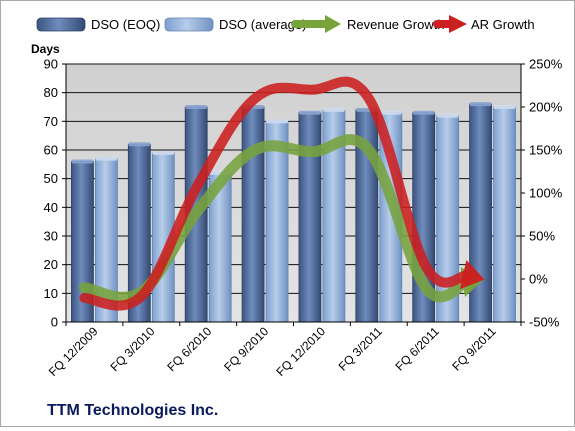 The height and width of the screenshot is (431, 575). What do you see at coordinates (51, 92) in the screenshot?
I see `left-tick-label: 80` at bounding box center [51, 92].